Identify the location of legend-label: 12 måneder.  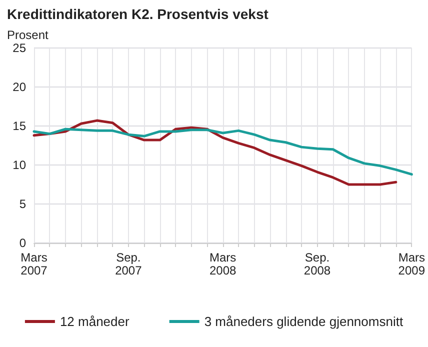
(95, 321).